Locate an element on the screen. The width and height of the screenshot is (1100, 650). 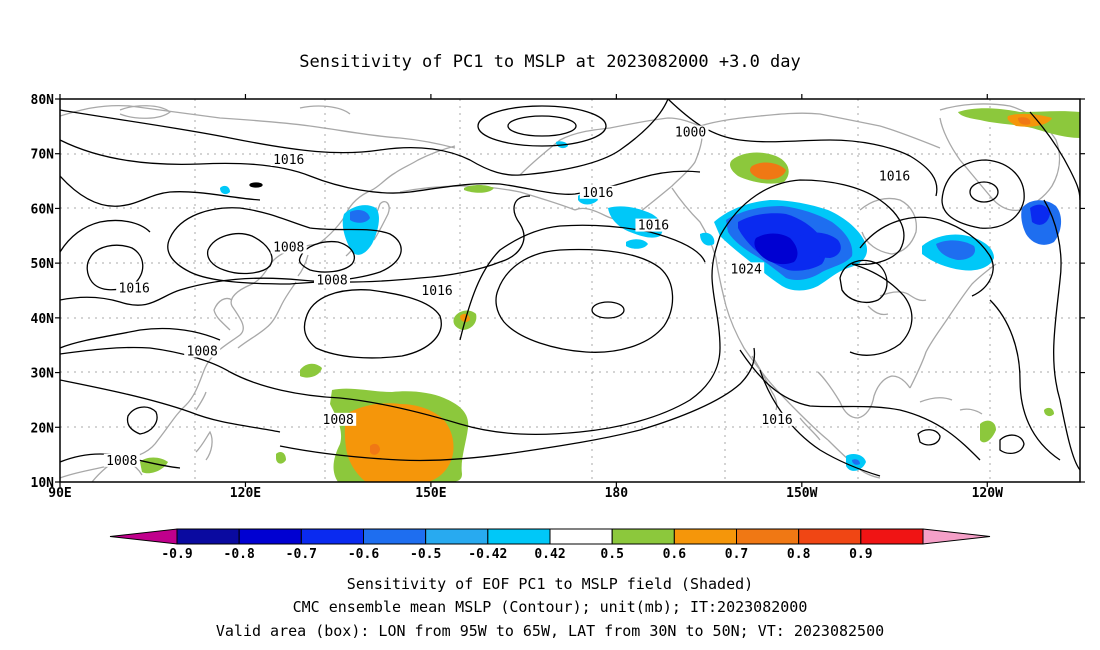
lat-tick-label: 70N is located at coordinates (43, 155).